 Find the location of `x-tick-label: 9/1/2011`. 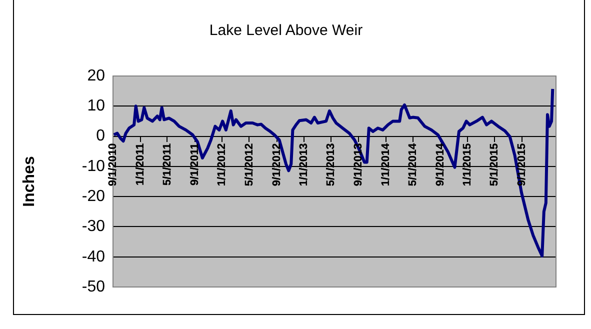

x-tick-label: 9/1/2011 is located at coordinates (194, 164).